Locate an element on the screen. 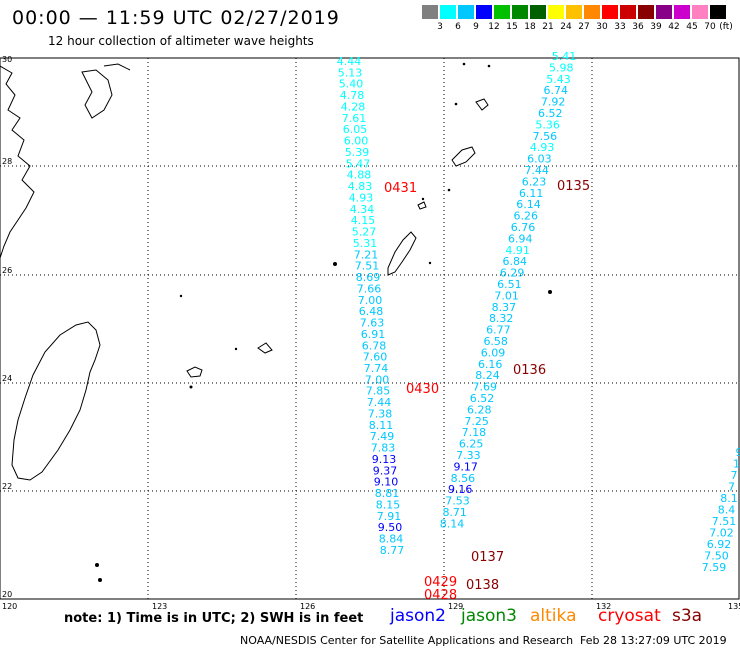 The image size is (740, 650). longitude-label: 126 is located at coordinates (307, 606).